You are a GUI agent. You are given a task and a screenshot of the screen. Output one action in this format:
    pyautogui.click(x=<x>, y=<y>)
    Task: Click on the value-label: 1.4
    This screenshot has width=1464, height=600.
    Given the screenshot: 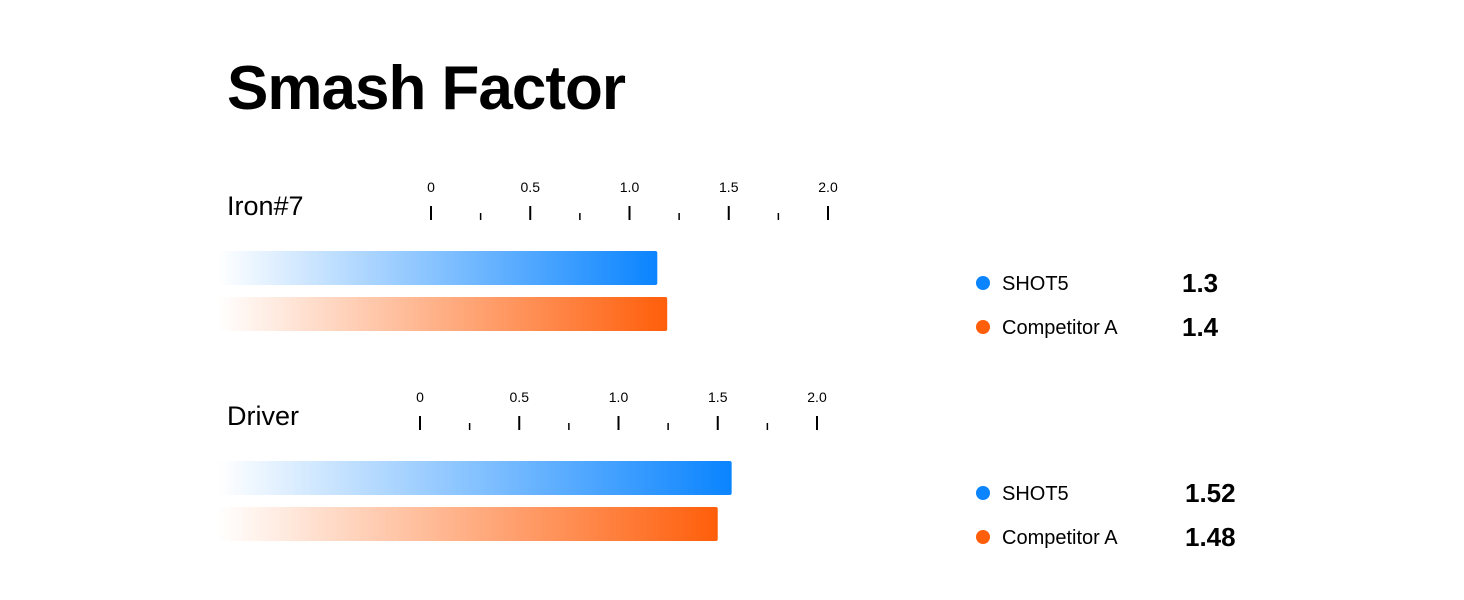 What is the action you would take?
    pyautogui.click(x=1200, y=327)
    